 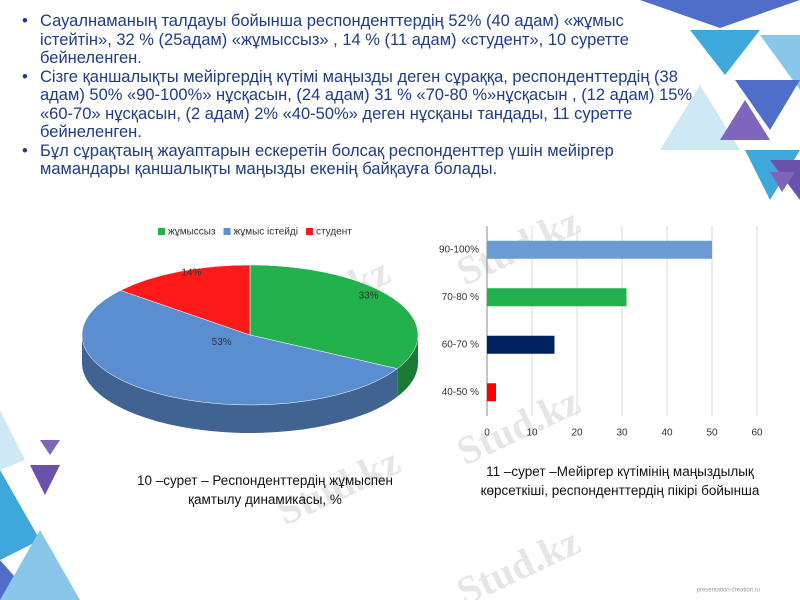 I want to click on x-tick-label: 30, so click(x=622, y=433).